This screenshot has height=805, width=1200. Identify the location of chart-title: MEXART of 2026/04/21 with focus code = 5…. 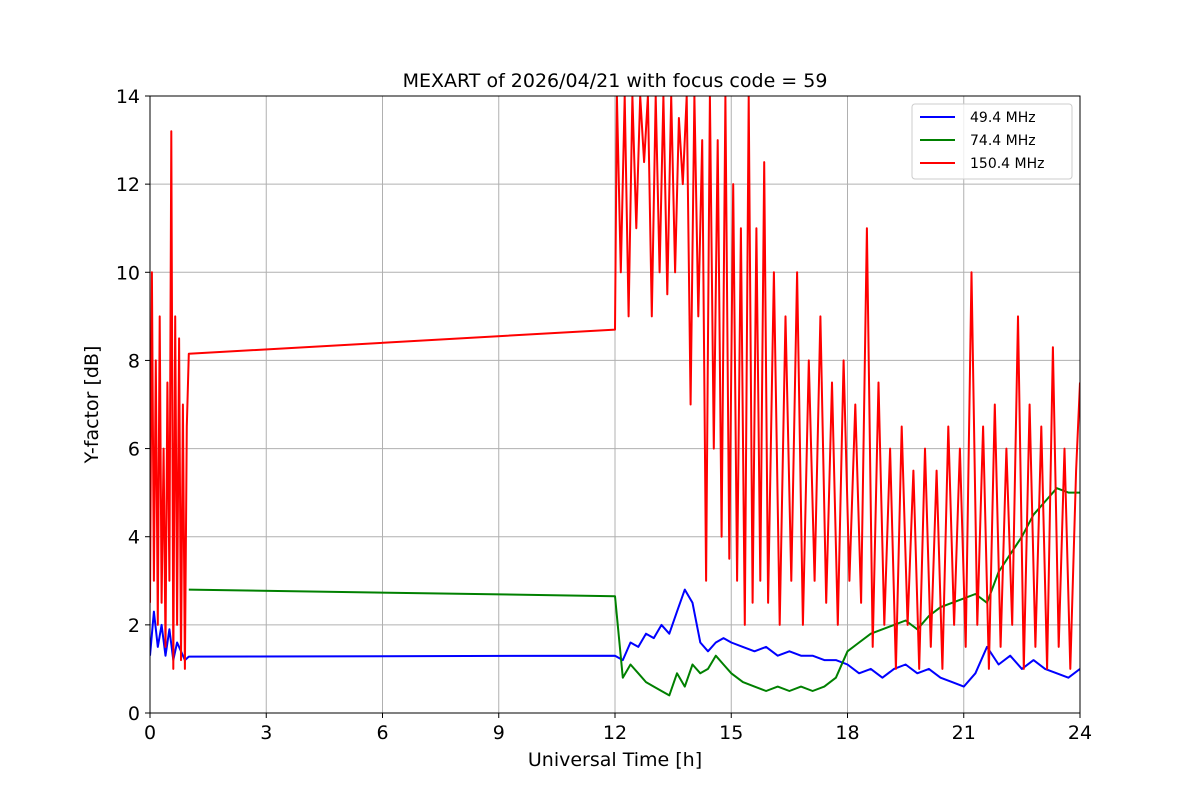
(615, 81).